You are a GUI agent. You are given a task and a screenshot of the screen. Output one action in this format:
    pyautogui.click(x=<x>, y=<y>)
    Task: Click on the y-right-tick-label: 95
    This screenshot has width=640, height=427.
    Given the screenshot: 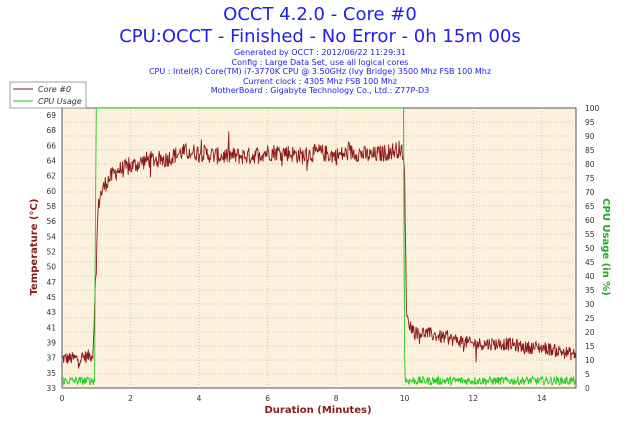 What is the action you would take?
    pyautogui.click(x=590, y=122)
    